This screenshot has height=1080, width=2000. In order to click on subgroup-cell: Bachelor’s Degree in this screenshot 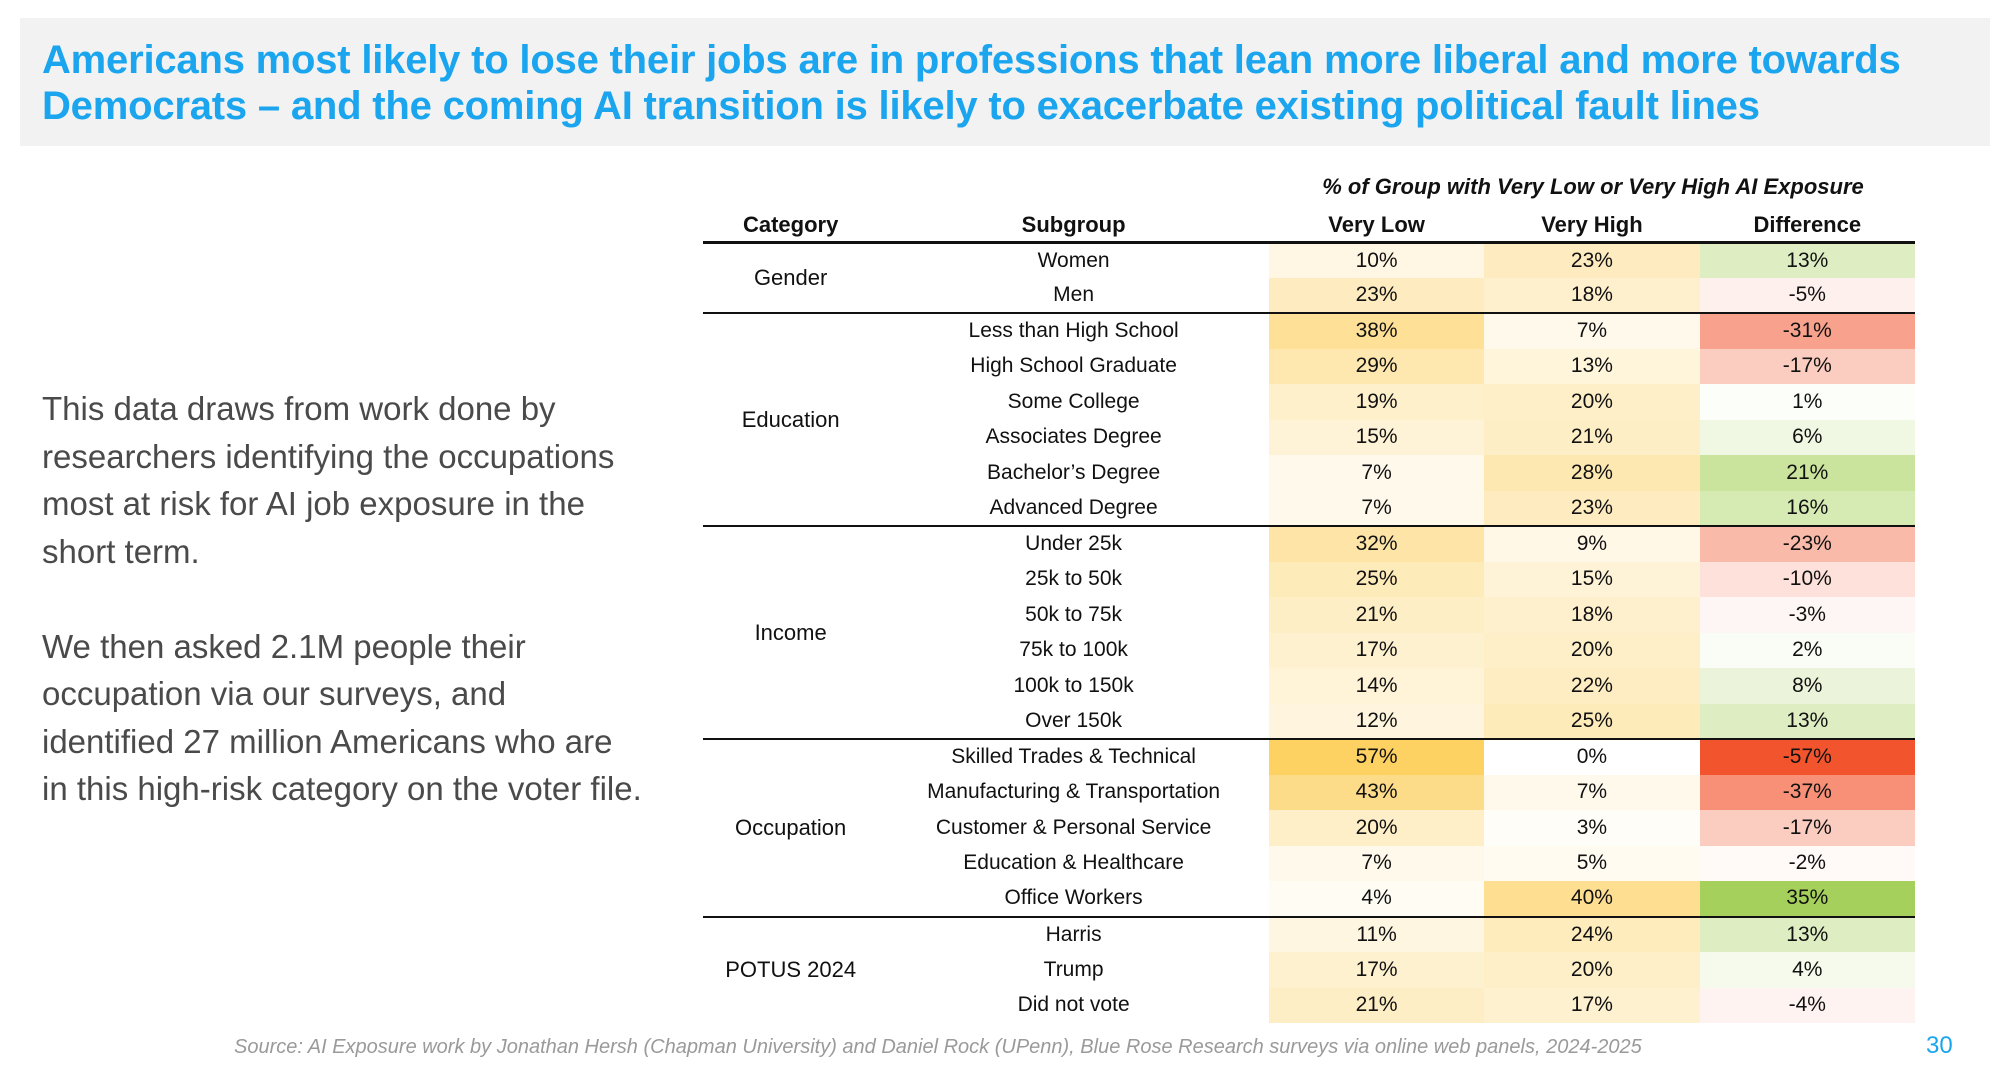, I will do `click(1074, 472)`.